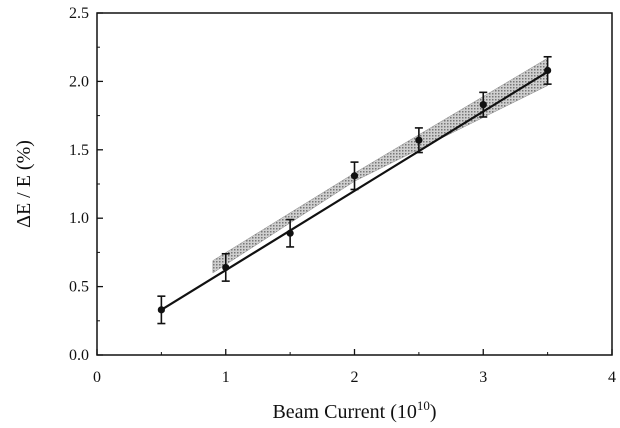 This screenshot has height=428, width=620. Describe the element at coordinates (79, 81) in the screenshot. I see `y-tick-label: 2.0` at that location.